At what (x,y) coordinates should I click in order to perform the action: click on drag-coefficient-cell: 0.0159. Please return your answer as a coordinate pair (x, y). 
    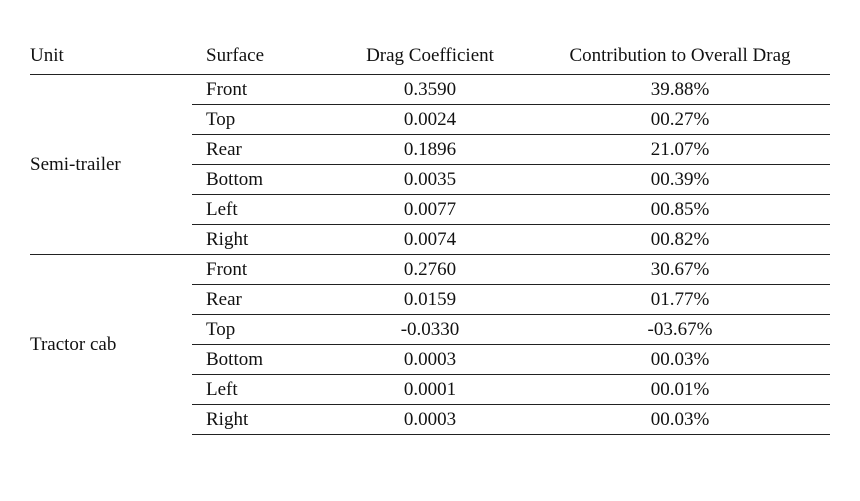
    Looking at the image, I should click on (430, 299).